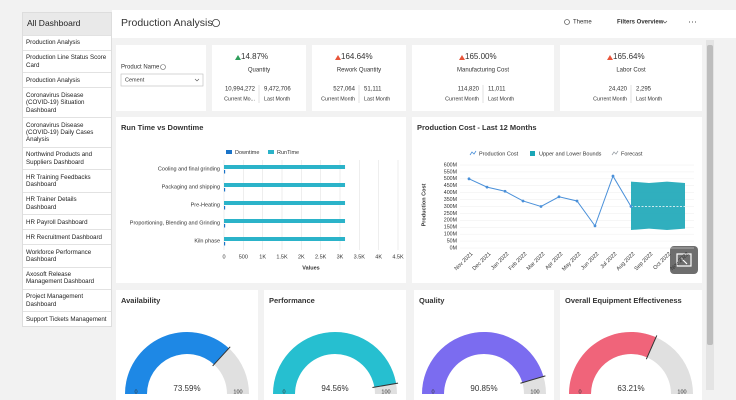 The height and width of the screenshot is (400, 736). I want to click on expand-button, so click(684, 260).